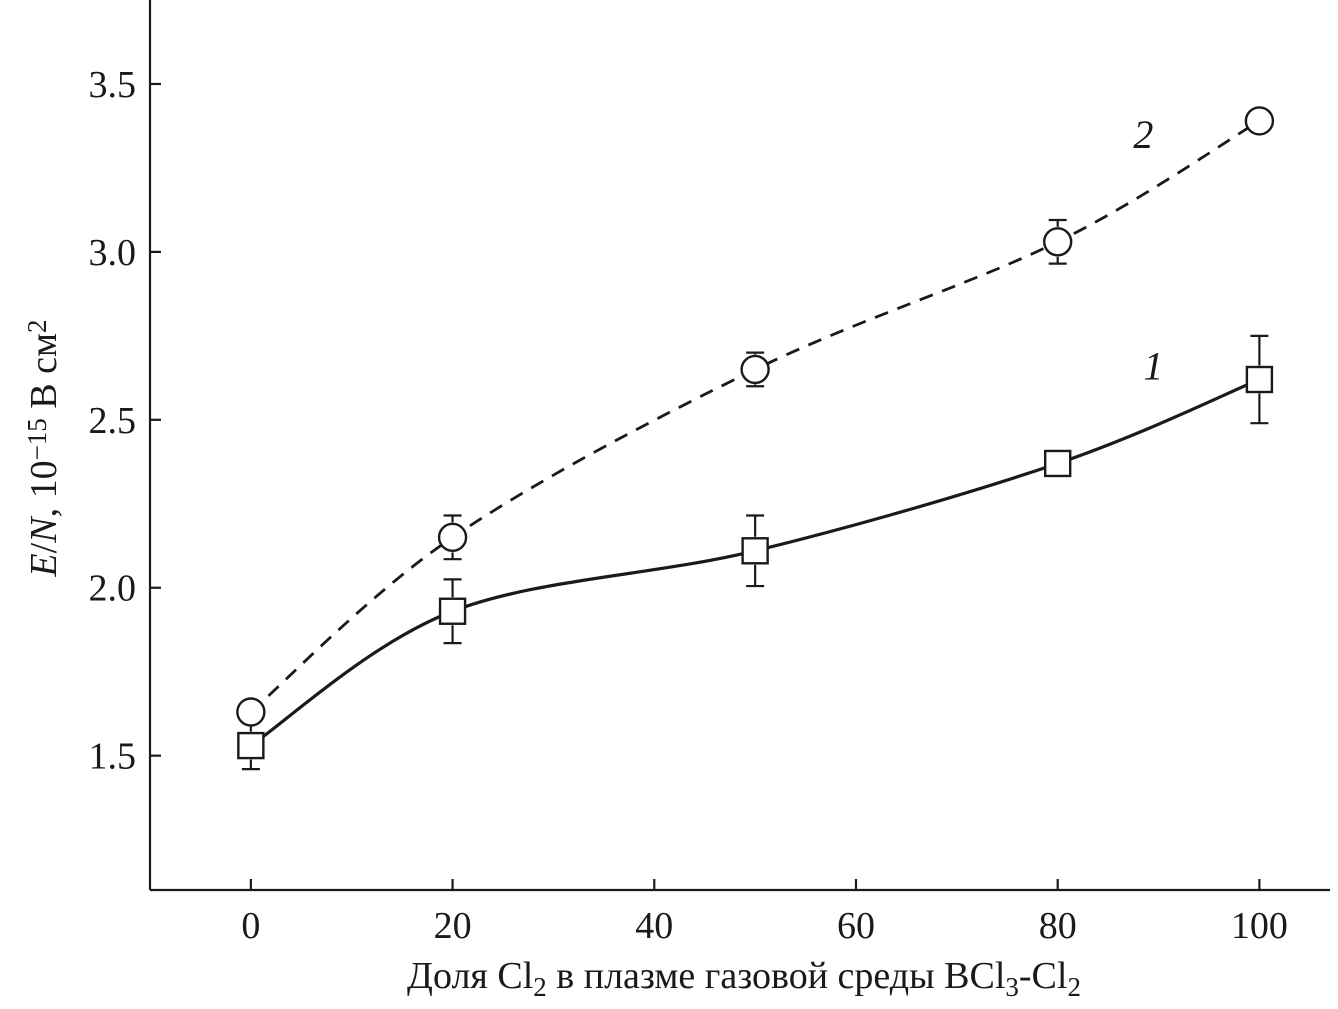 Image resolution: width=1338 pixels, height=1009 pixels. I want to click on y-tick-label: 3.5, so click(113, 85).